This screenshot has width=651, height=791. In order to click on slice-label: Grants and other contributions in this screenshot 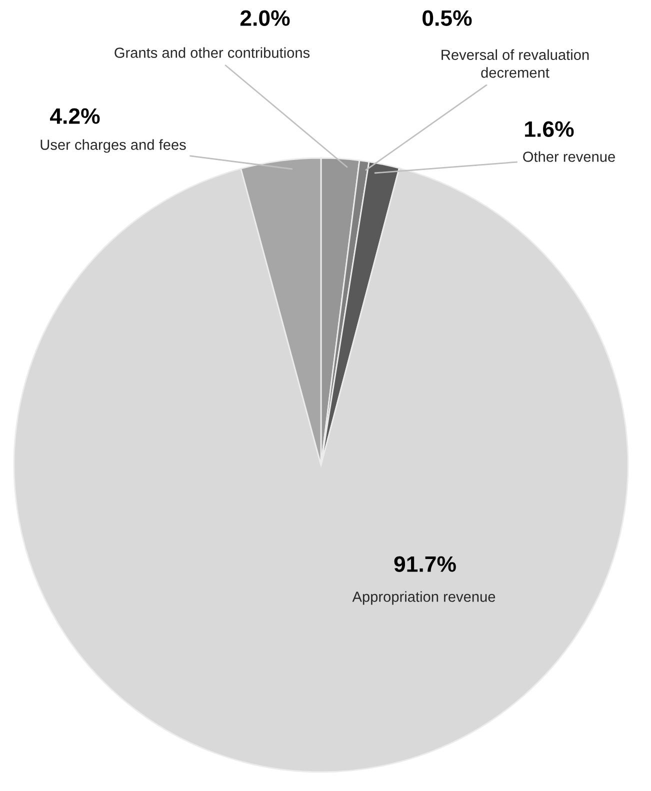, I will do `click(212, 52)`.